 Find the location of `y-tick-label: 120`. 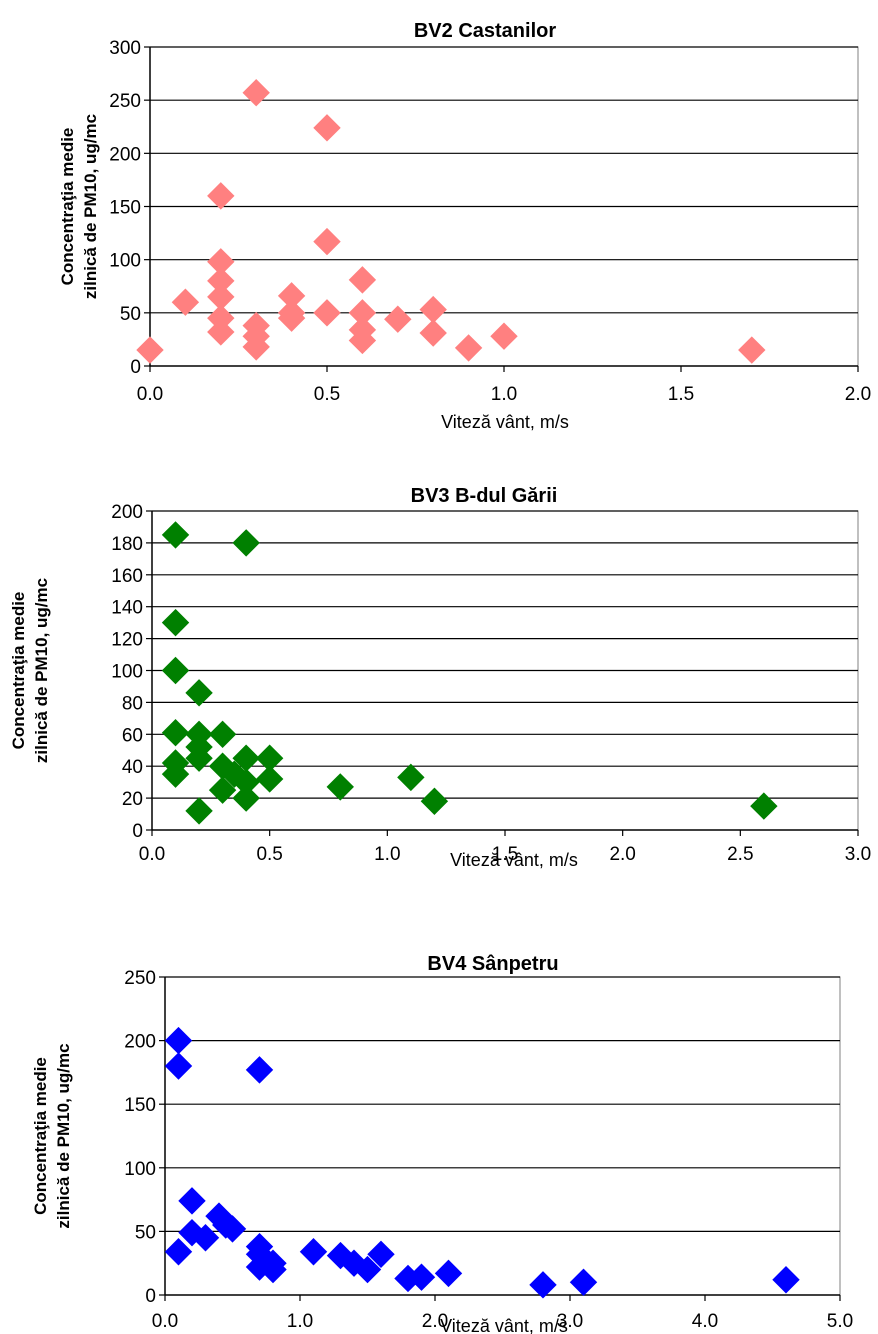

y-tick-label: 120 is located at coordinates (127, 640).